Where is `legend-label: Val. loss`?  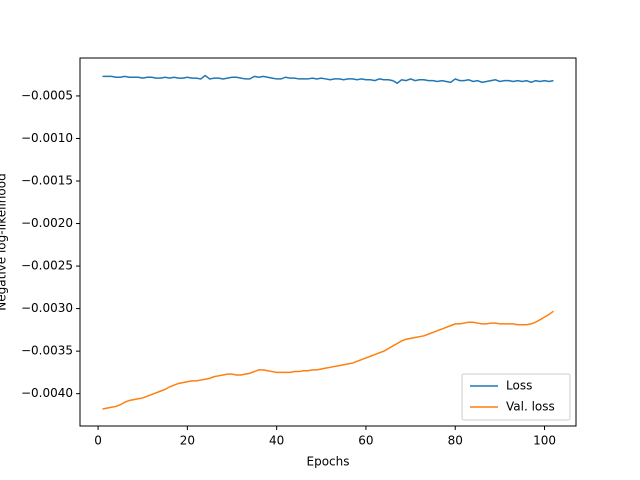 legend-label: Val. loss is located at coordinates (530, 407).